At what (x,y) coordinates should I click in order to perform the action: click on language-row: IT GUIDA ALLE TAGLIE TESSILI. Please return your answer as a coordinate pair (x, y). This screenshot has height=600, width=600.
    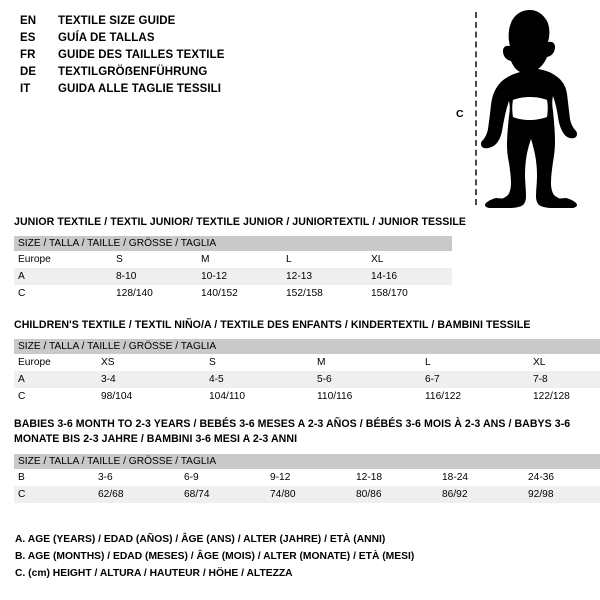
    Looking at the image, I should click on (122, 89).